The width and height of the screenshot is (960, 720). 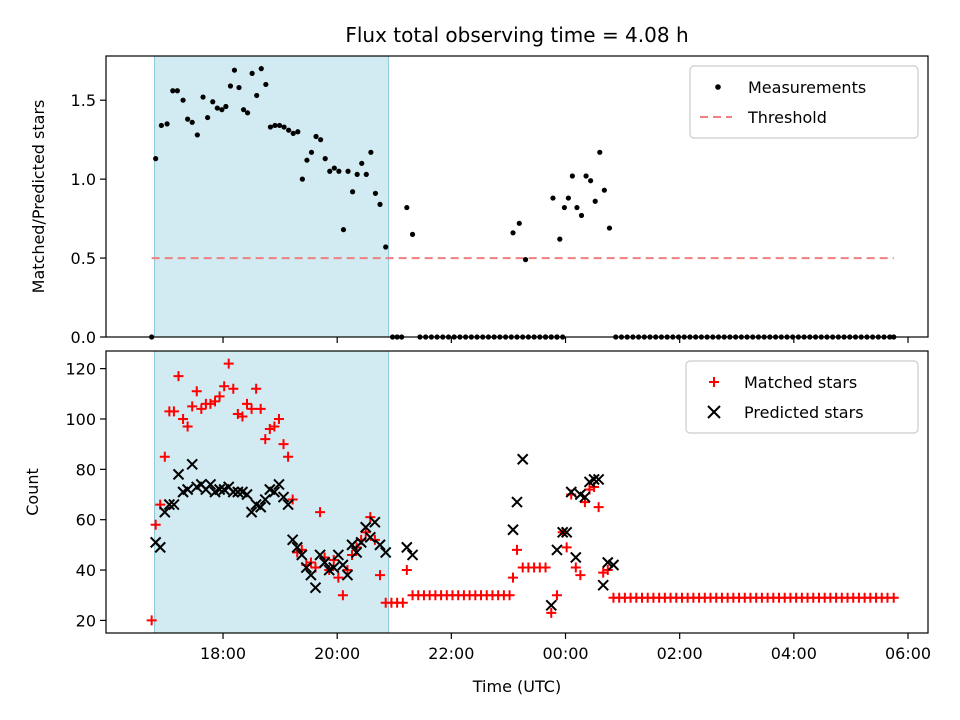 What do you see at coordinates (804, 412) in the screenshot?
I see `legend-label: Predicted stars` at bounding box center [804, 412].